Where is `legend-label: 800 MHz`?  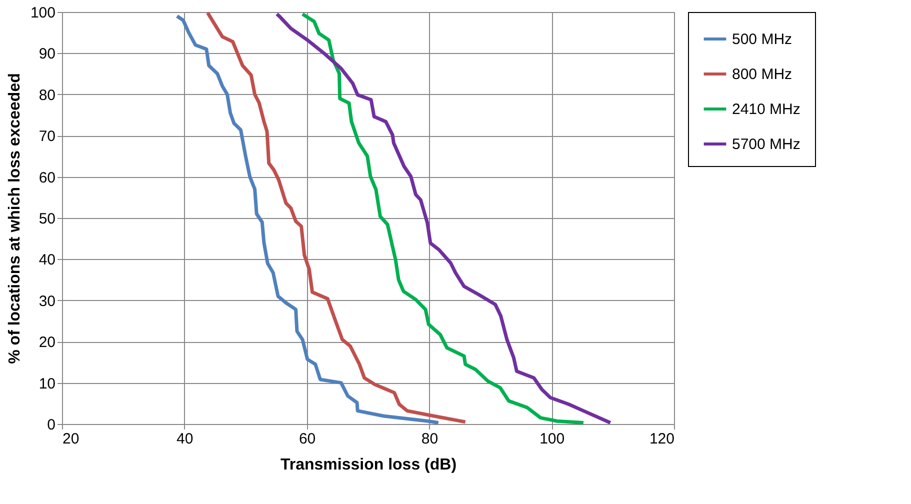 legend-label: 800 MHz is located at coordinates (762, 74).